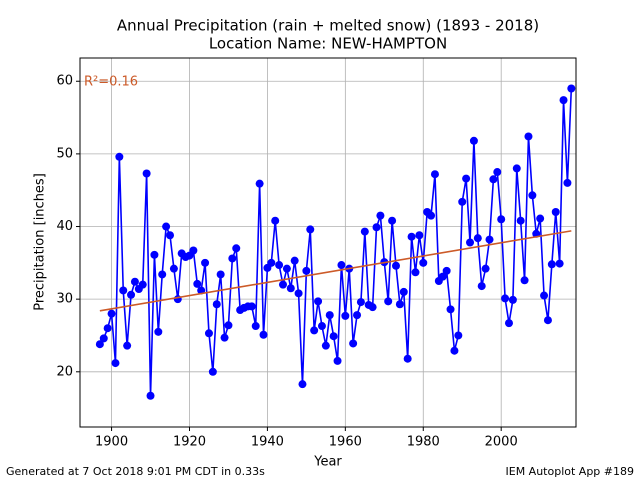 The width and height of the screenshot is (640, 480). I want to click on y-axis-label: Precipitation [inches], so click(40, 242).